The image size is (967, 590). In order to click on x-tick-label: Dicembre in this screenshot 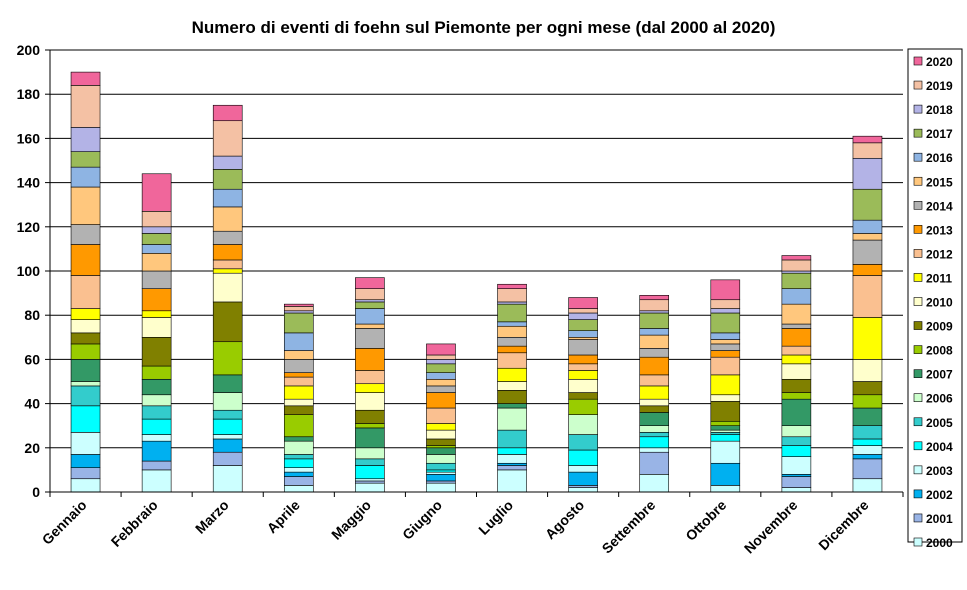, I will do `click(843, 525)`.